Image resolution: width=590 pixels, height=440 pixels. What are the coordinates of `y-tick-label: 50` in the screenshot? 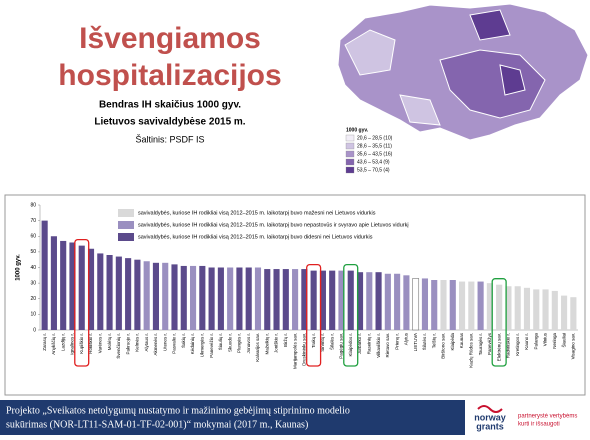 It's located at (33, 252).